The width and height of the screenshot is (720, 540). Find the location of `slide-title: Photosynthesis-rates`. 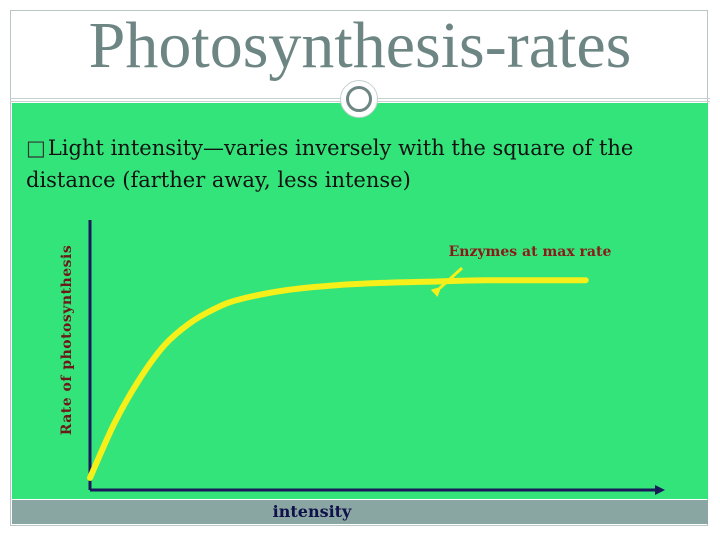

slide-title: Photosynthesis-rates is located at coordinates (360, 45).